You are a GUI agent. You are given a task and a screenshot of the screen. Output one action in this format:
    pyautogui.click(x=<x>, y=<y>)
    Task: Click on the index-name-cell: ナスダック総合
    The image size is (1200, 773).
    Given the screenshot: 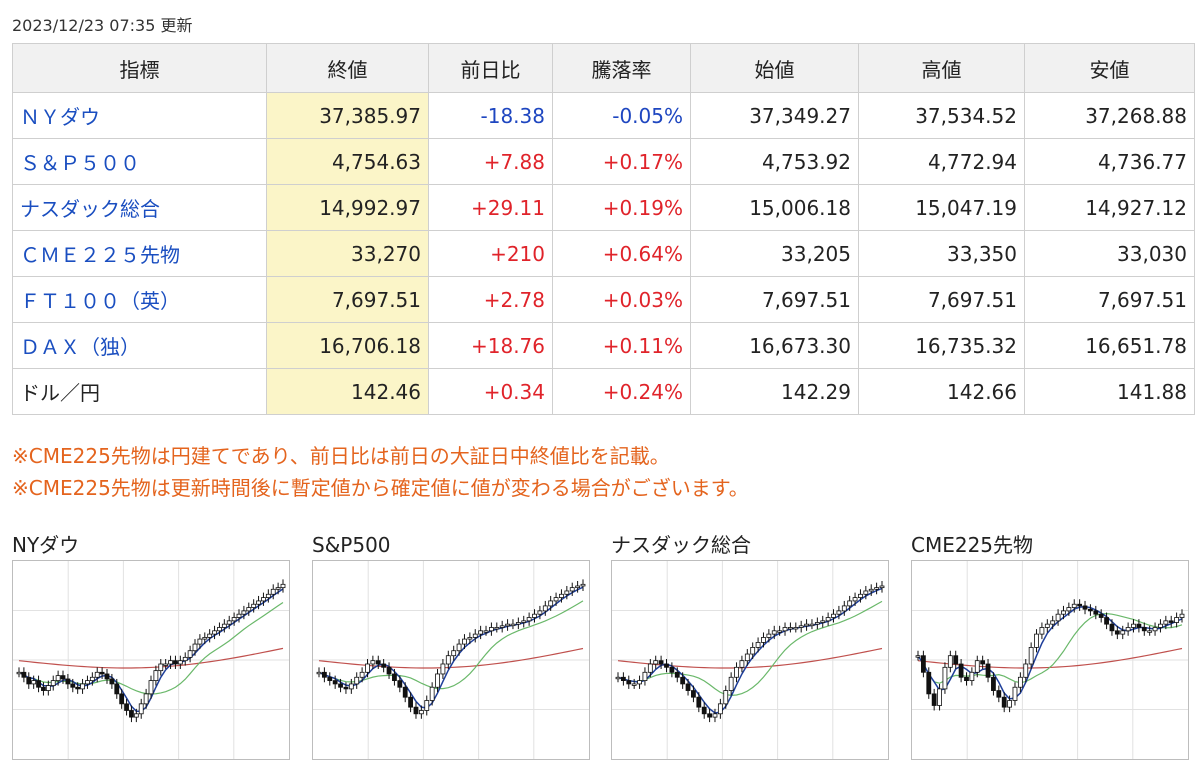 What is the action you would take?
    pyautogui.click(x=139, y=207)
    